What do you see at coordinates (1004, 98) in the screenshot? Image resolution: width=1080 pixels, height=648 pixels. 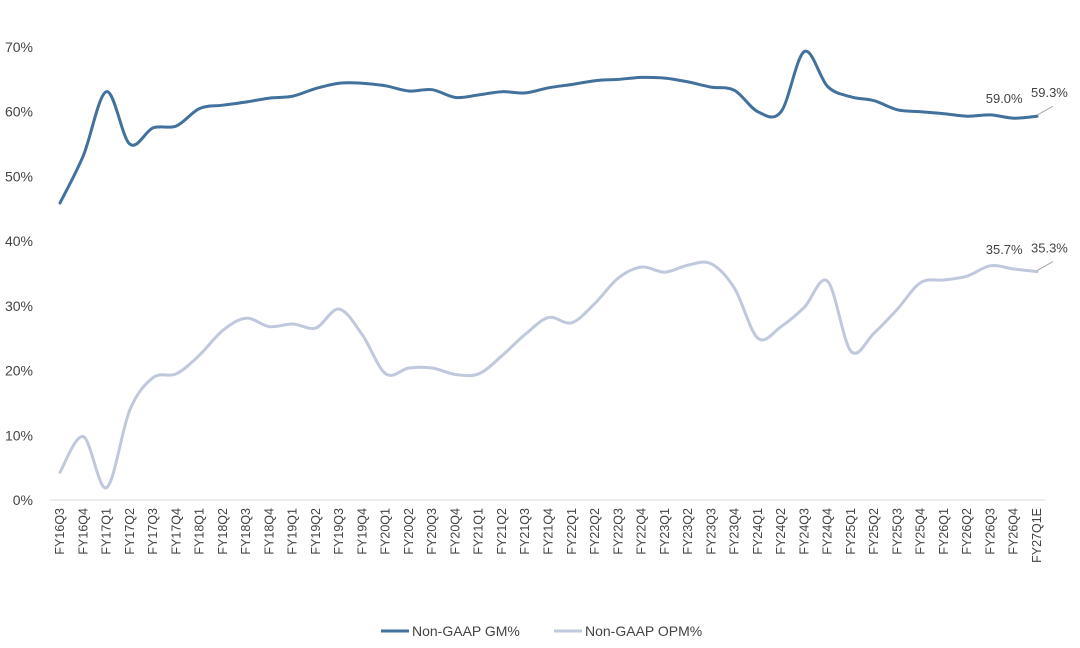 I see `data-label-gm: 59.0%` at bounding box center [1004, 98].